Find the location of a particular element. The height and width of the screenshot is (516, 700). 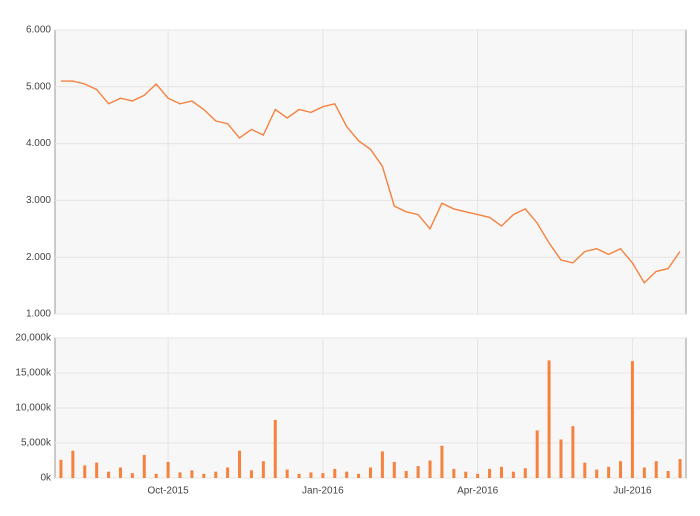

x-tick-label: Apr-2016 is located at coordinates (478, 491).